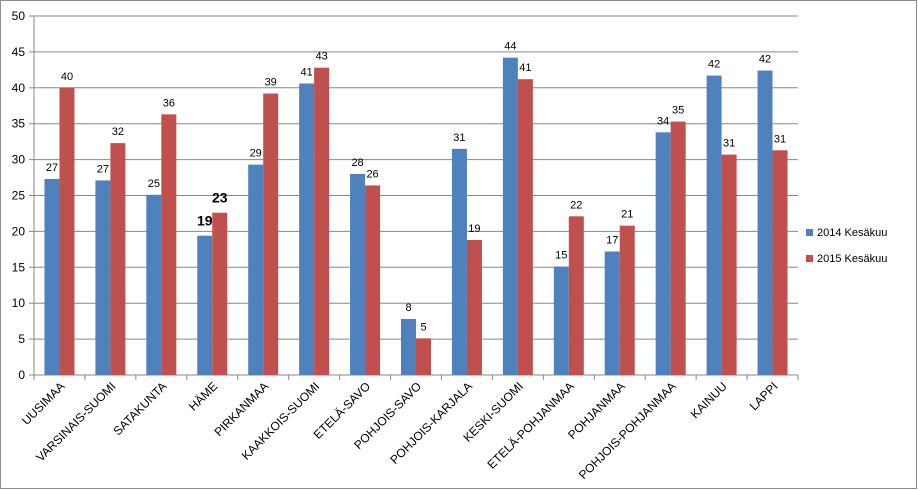 This screenshot has width=918, height=490. Describe the element at coordinates (21, 375) in the screenshot. I see `y-tick-label: 0` at that location.